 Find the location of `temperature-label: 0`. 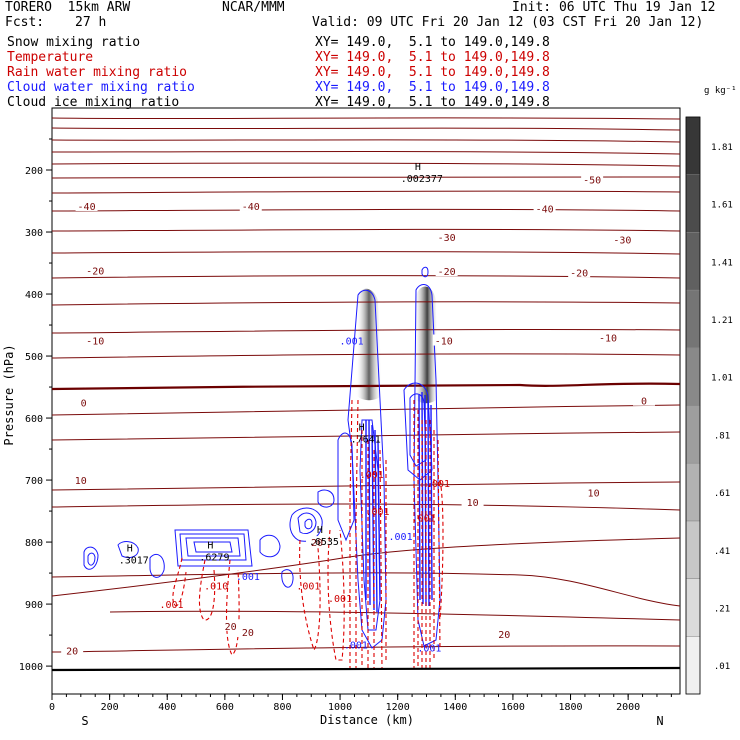

temperature-label: 0 is located at coordinates (84, 404).